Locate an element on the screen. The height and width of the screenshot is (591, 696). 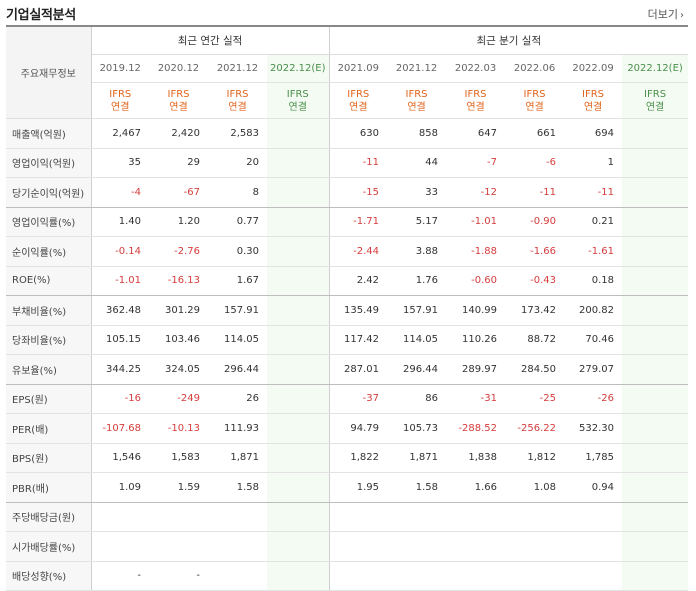
cell-annual: -107.68 is located at coordinates (120, 428).